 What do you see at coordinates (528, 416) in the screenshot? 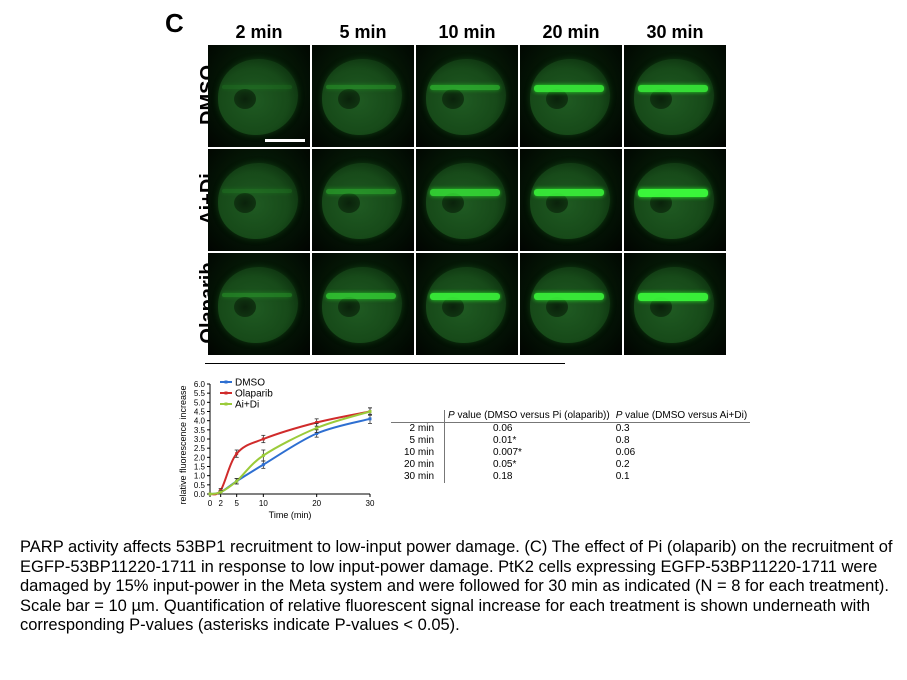
I see `table-header-cell: P value (DMSO versus Pi (olaparib))` at bounding box center [528, 416].